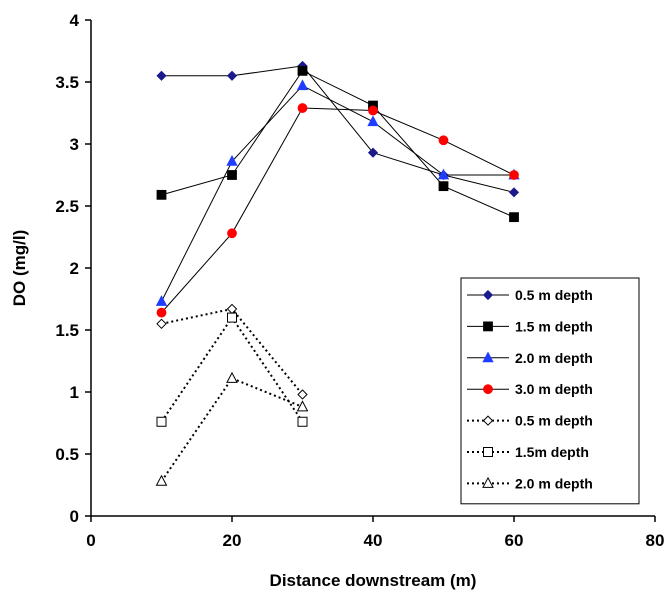 The width and height of the screenshot is (667, 598). Describe the element at coordinates (74, 392) in the screenshot. I see `y-tick-label: 1` at that location.